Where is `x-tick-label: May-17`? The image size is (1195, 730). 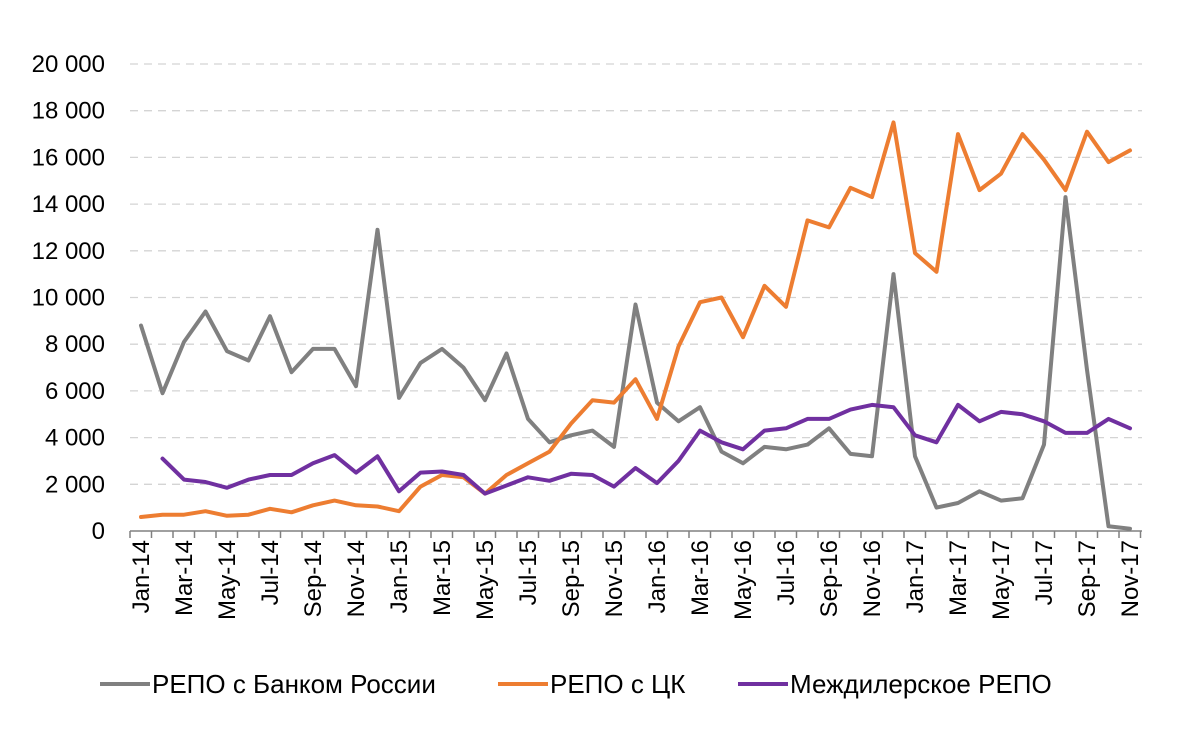 x-tick-label: May-17 is located at coordinates (1001, 580).